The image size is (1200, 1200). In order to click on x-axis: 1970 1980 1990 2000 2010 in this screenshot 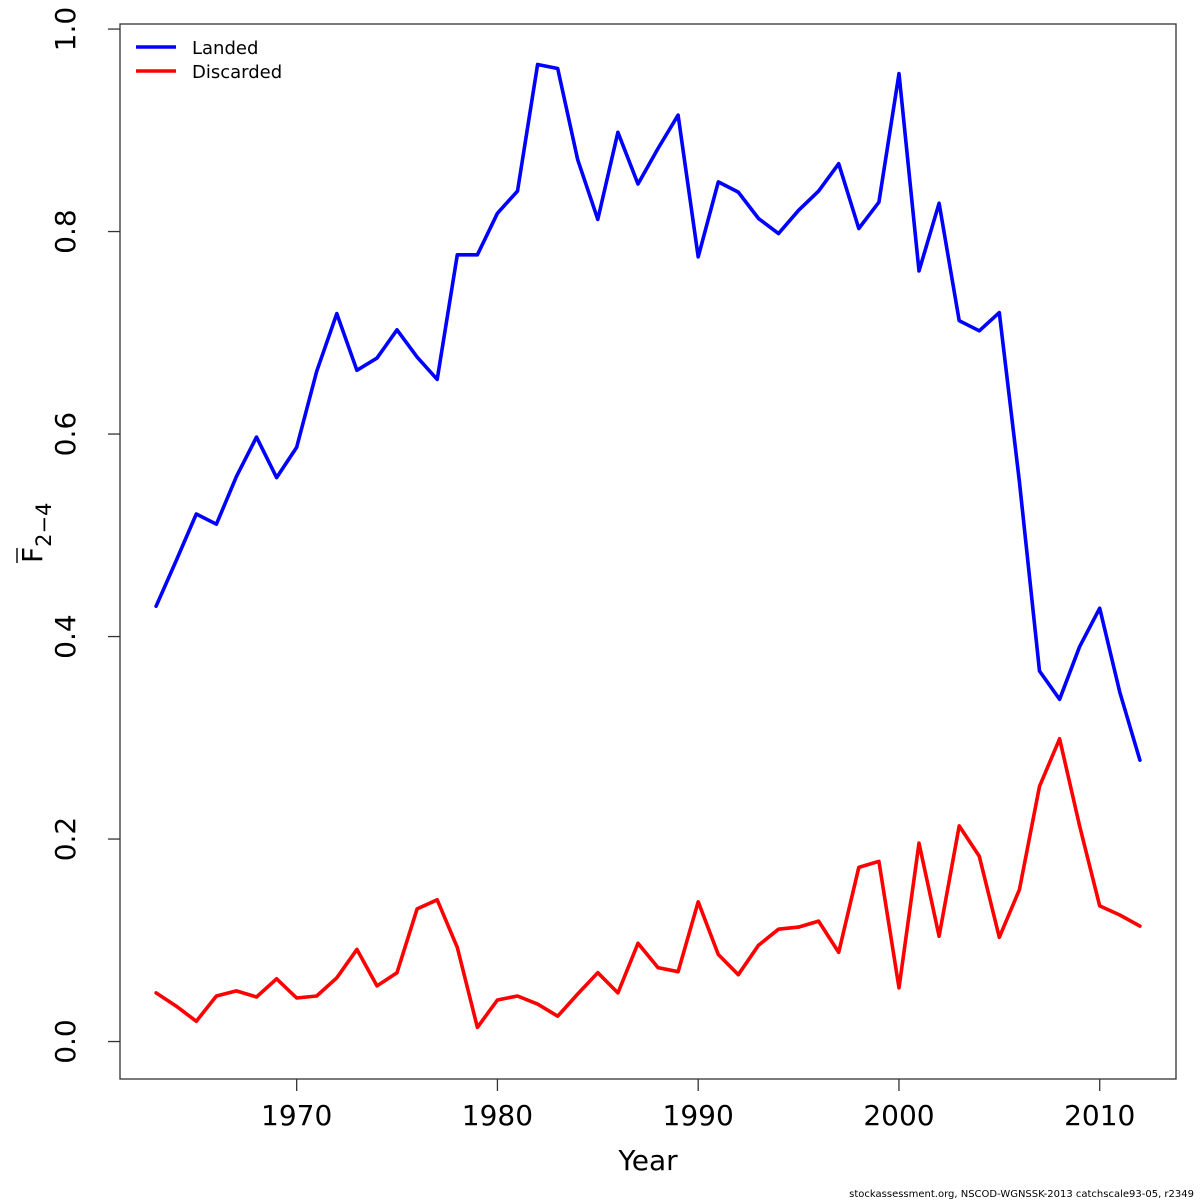, I will do `click(698, 1105)`.